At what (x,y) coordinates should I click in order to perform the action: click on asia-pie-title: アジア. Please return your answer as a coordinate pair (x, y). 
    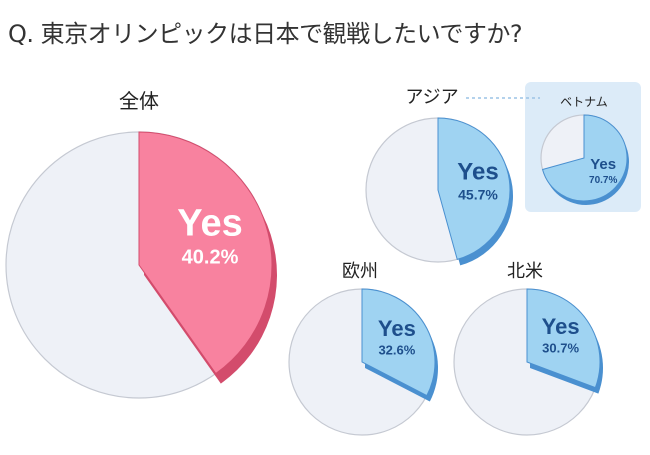
    Looking at the image, I should click on (431, 97).